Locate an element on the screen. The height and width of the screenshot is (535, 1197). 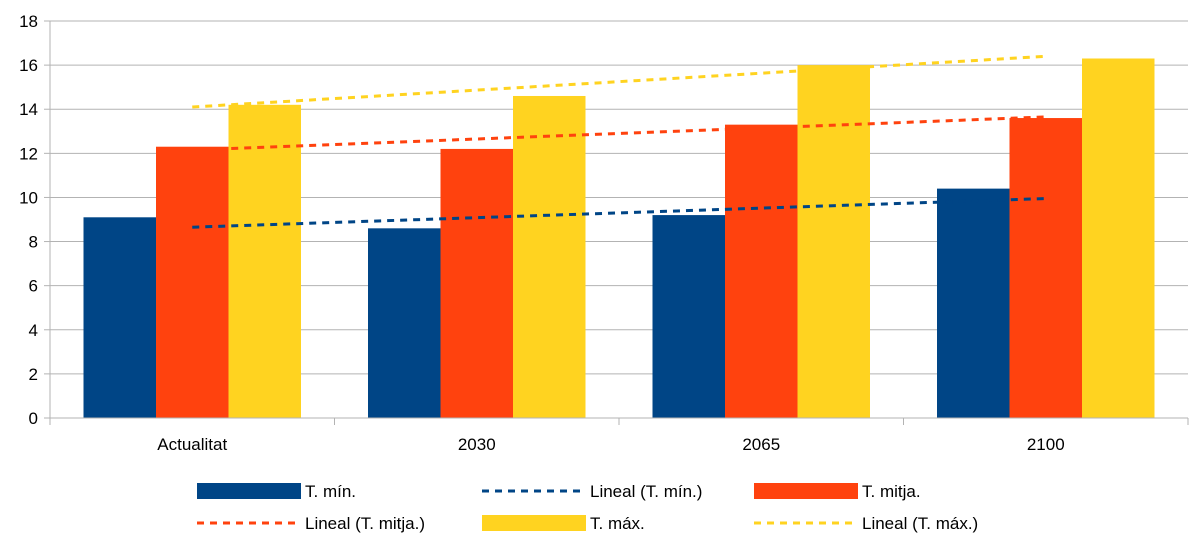
legend-label: T. mín. is located at coordinates (330, 491).